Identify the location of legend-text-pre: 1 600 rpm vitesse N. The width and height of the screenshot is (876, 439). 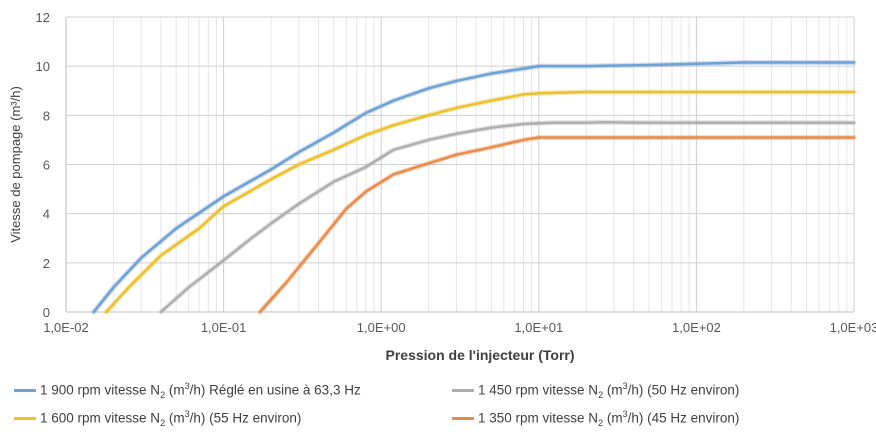
(100, 418).